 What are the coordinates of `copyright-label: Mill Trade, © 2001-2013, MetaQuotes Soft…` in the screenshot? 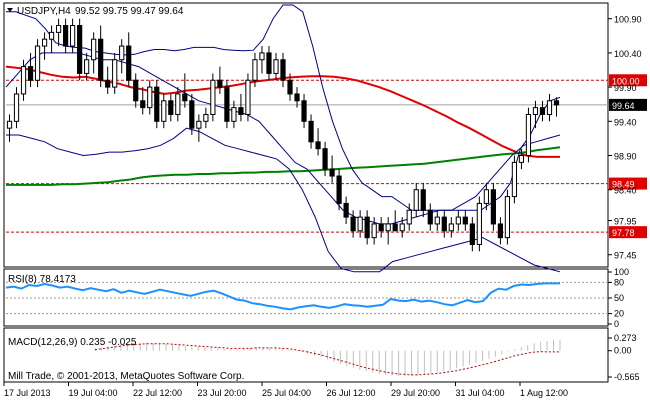 It's located at (126, 376).